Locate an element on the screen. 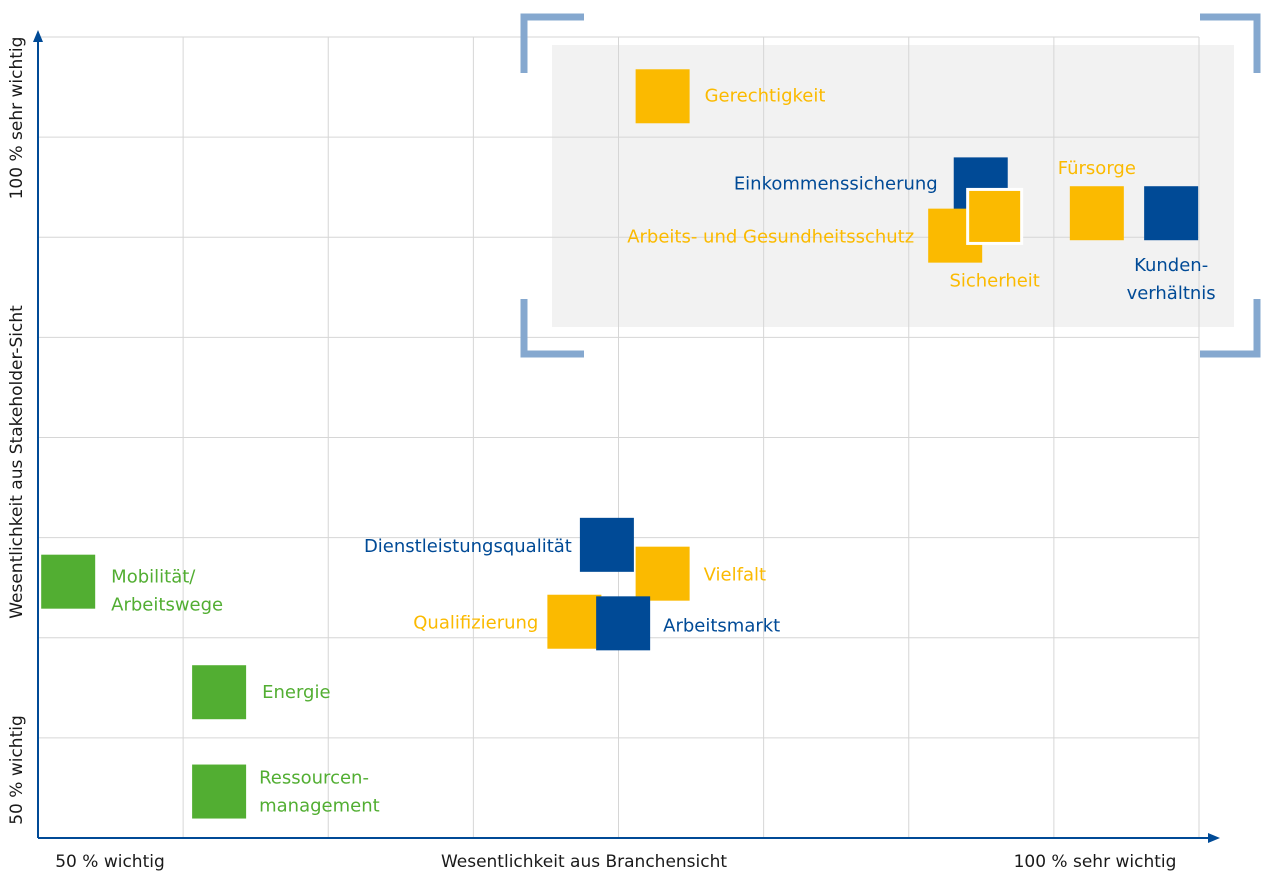 This screenshot has height=874, width=1264. y-axis-low: 50 % wichtig is located at coordinates (17, 770).